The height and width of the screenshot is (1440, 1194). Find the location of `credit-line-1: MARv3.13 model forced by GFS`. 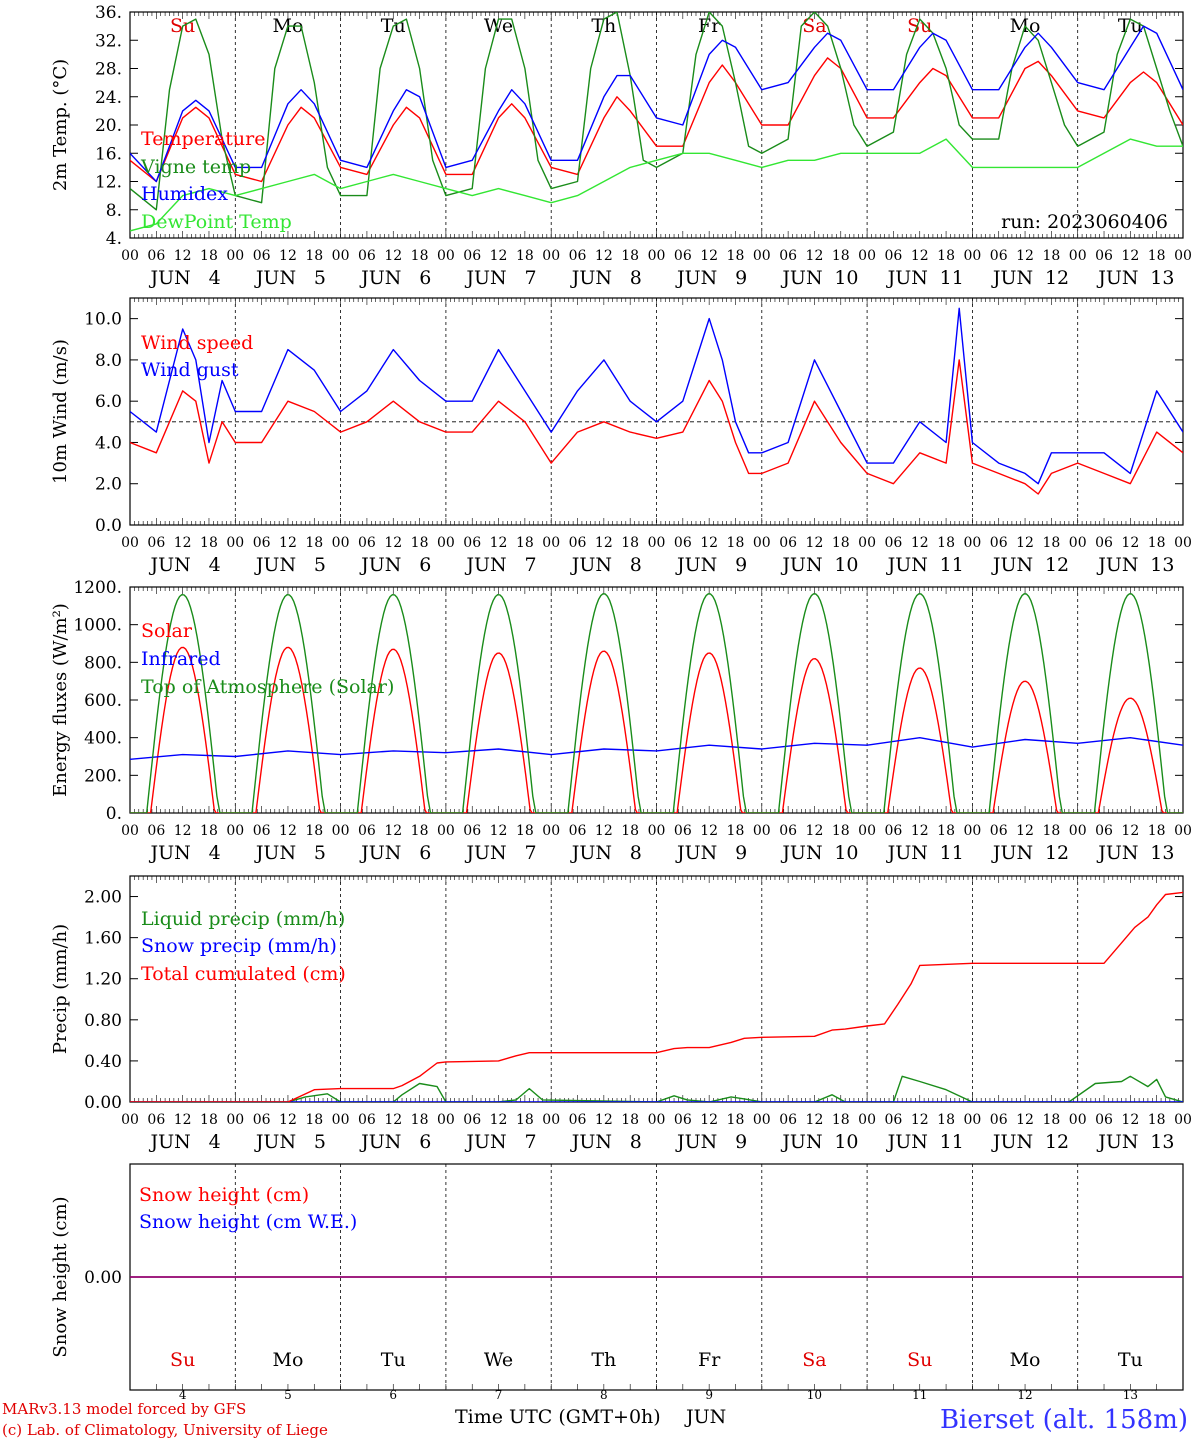

credit-line-1: MARv3.13 model forced by GFS is located at coordinates (124, 1409).